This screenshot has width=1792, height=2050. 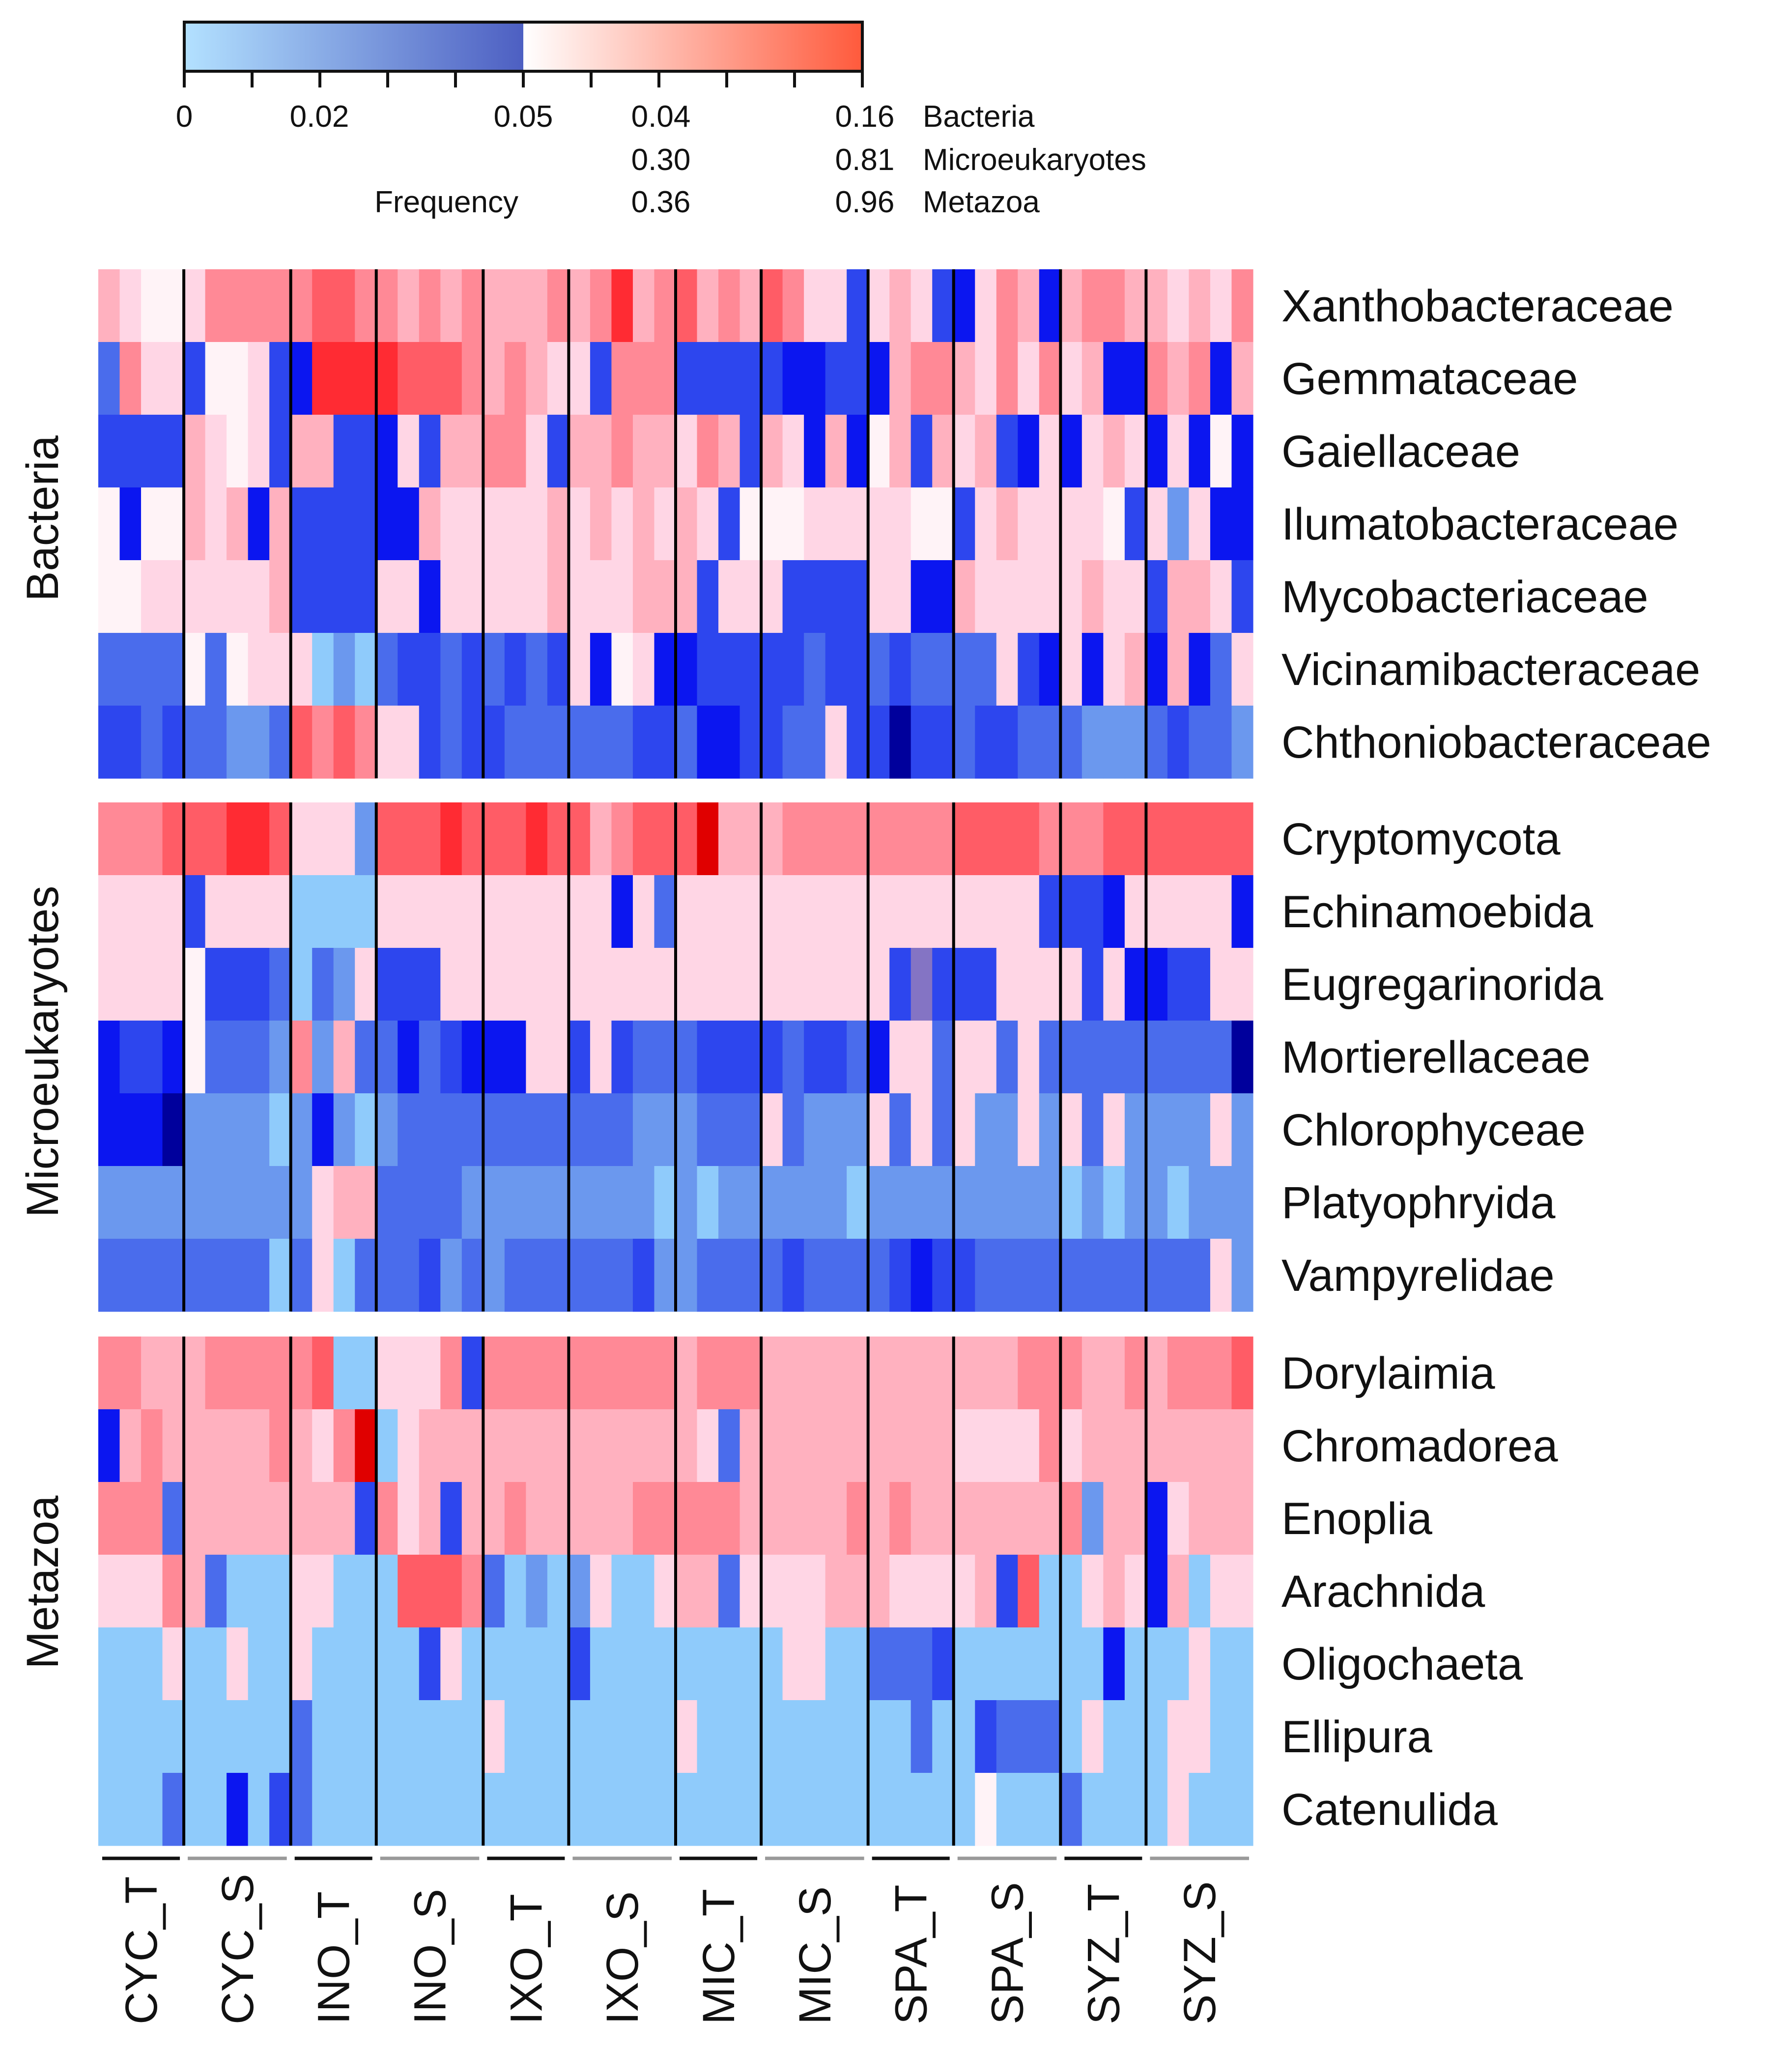 What do you see at coordinates (1433, 1130) in the screenshot?
I see `row-label: Chlorophyceae` at bounding box center [1433, 1130].